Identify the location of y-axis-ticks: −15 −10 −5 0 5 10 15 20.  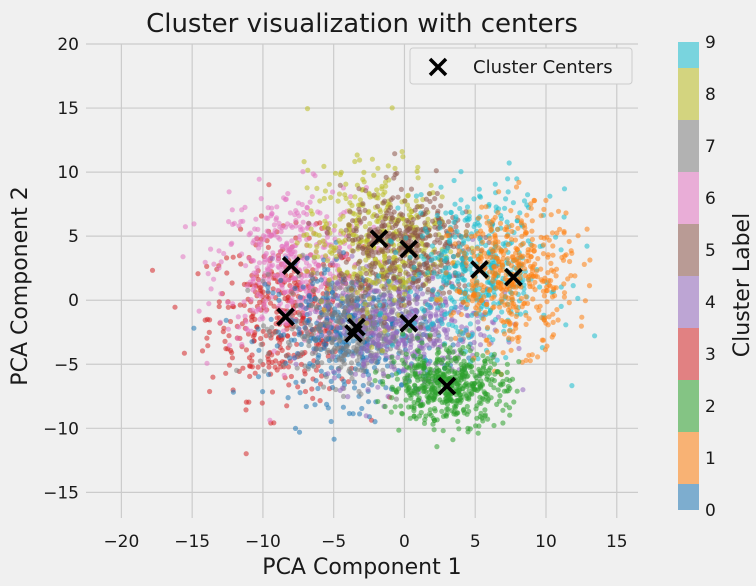
(61, 269).